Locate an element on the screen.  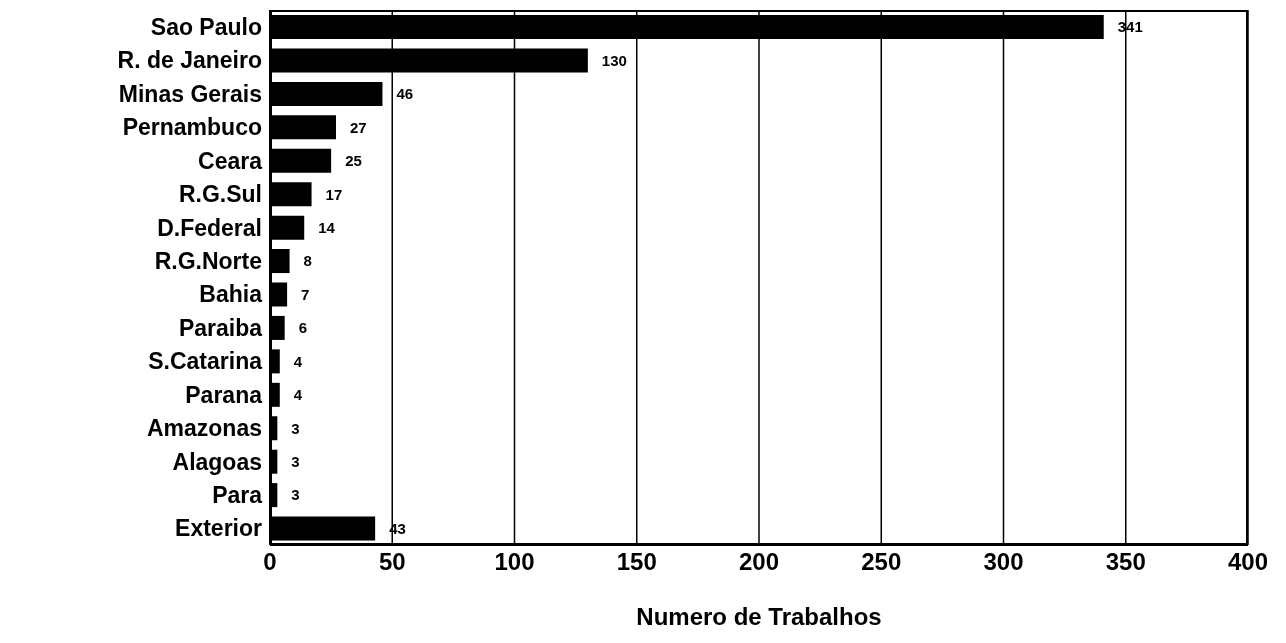
y-tick-label: Bahia is located at coordinates (231, 294).